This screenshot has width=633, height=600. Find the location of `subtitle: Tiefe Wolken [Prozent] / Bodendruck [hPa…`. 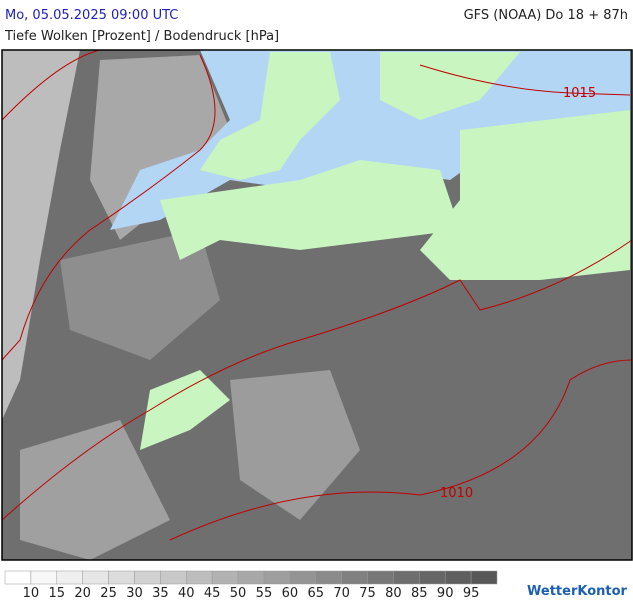

subtitle: Tiefe Wolken [Prozent] / Bodendruck [hPa… is located at coordinates (141, 36).